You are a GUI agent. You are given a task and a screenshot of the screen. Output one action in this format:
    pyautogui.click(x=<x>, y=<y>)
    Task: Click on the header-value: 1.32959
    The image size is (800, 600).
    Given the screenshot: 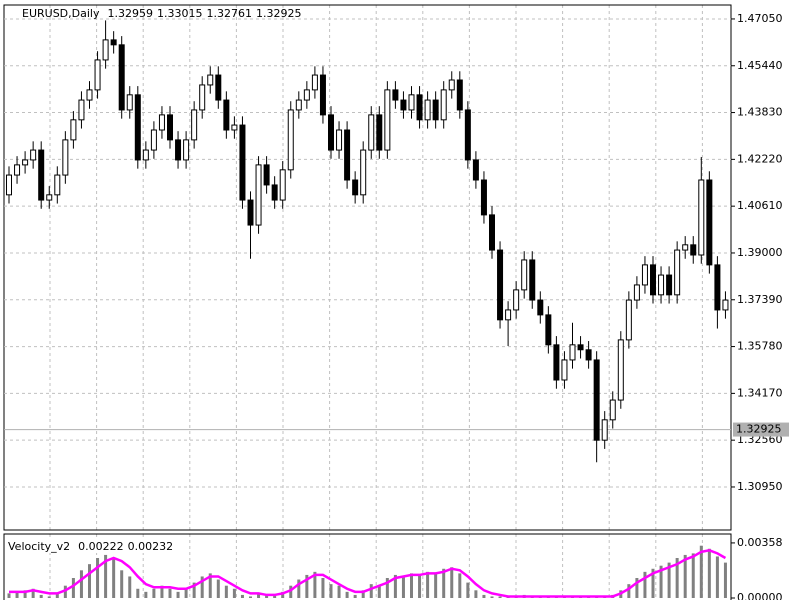 What is the action you would take?
    pyautogui.click(x=130, y=13)
    